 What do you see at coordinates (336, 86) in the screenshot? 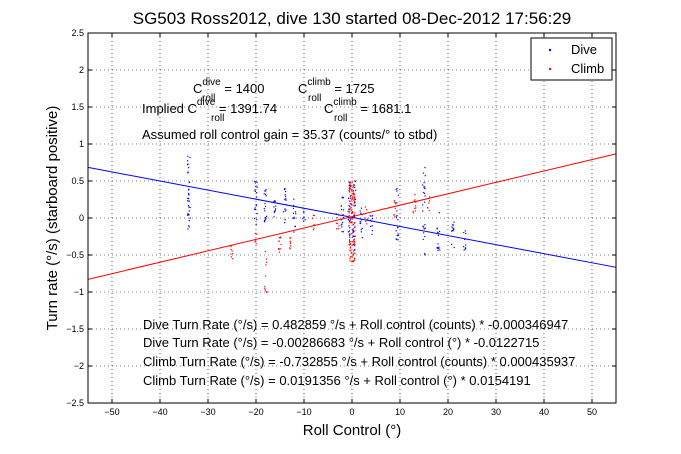
I see `c-roll-climb: Cclimb = 1725` at bounding box center [336, 86].